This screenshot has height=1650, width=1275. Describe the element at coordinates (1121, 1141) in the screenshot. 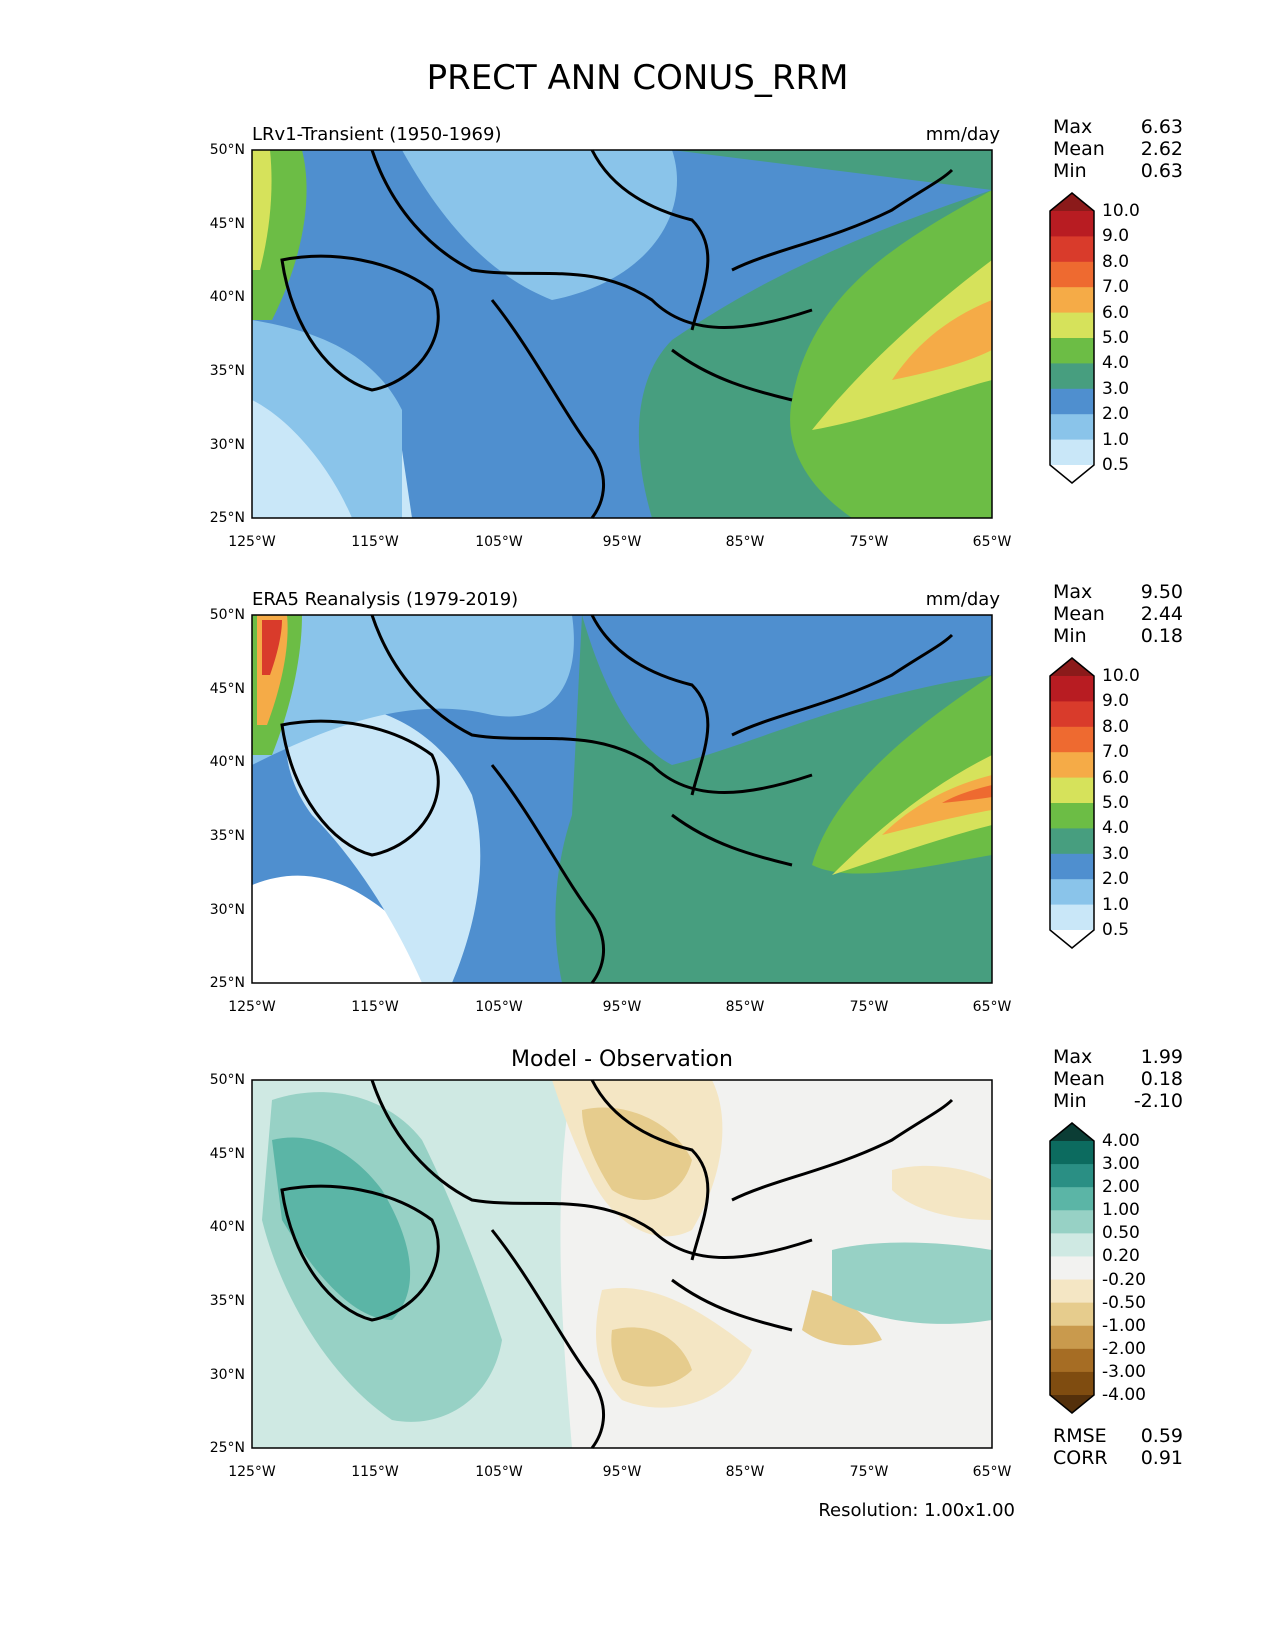

I see `colorbar-tick-label: 4.00` at that location.